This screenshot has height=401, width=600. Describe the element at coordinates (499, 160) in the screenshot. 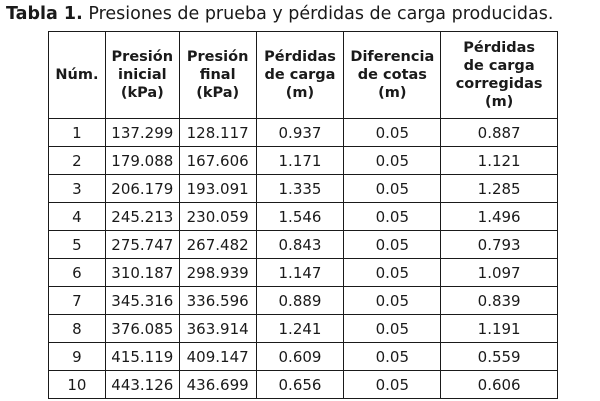

I see `table-cell: 1.121` at that location.